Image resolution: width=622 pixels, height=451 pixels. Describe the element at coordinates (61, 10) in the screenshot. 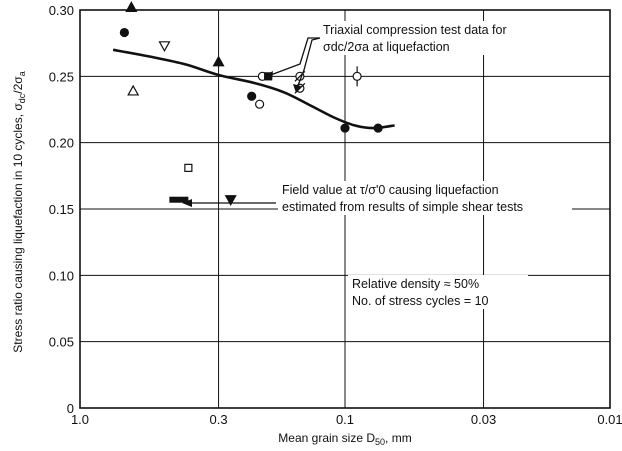

I see `y-tick-label: 0.30` at that location.